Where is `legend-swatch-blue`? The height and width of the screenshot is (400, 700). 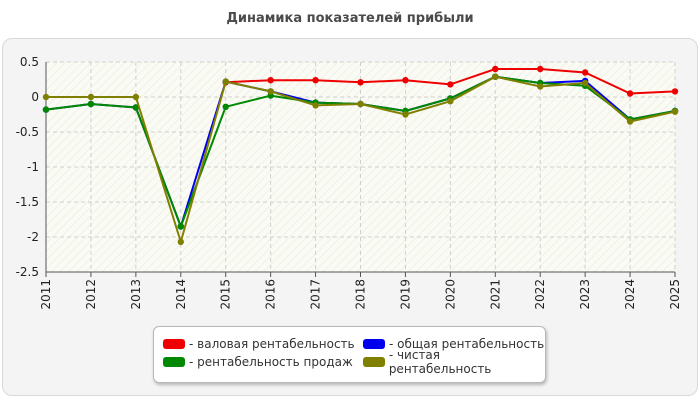
legend-swatch-blue is located at coordinates (374, 344).